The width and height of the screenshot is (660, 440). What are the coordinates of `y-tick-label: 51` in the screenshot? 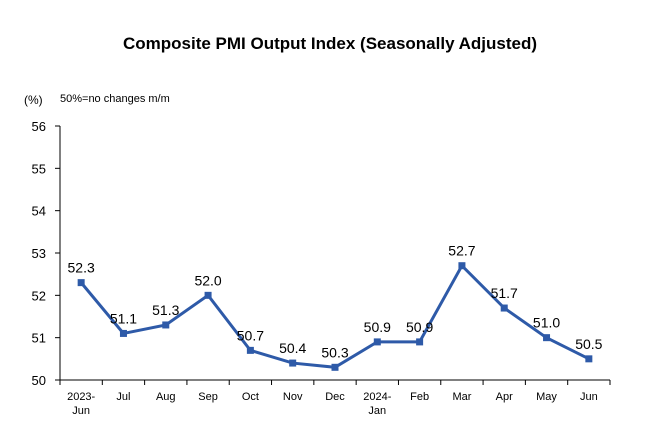 It's located at (39, 338).